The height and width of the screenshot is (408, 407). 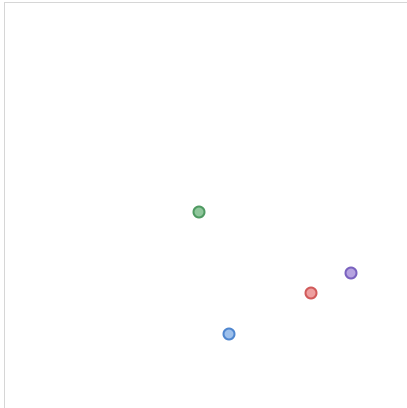 What do you see at coordinates (229, 334) in the screenshot?
I see `blue-dot-marker` at bounding box center [229, 334].